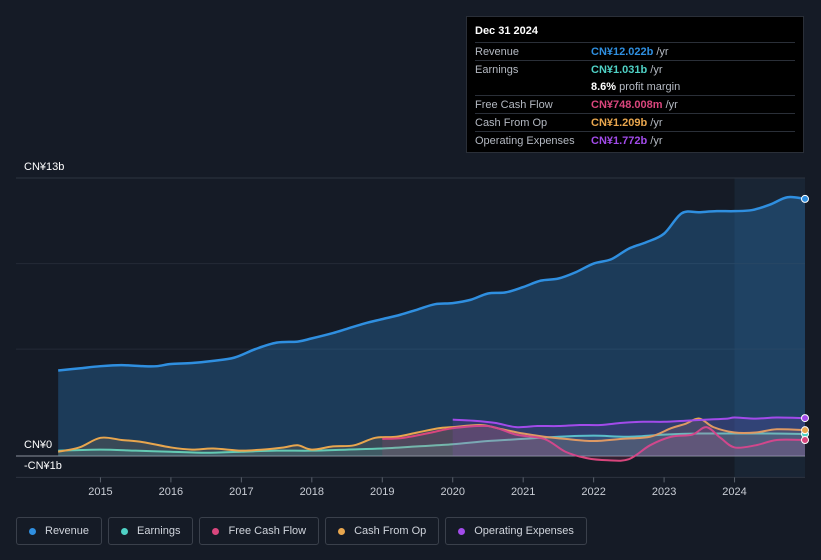 The width and height of the screenshot is (821, 560). What do you see at coordinates (805, 430) in the screenshot?
I see `series-end-marker-cfo` at bounding box center [805, 430].